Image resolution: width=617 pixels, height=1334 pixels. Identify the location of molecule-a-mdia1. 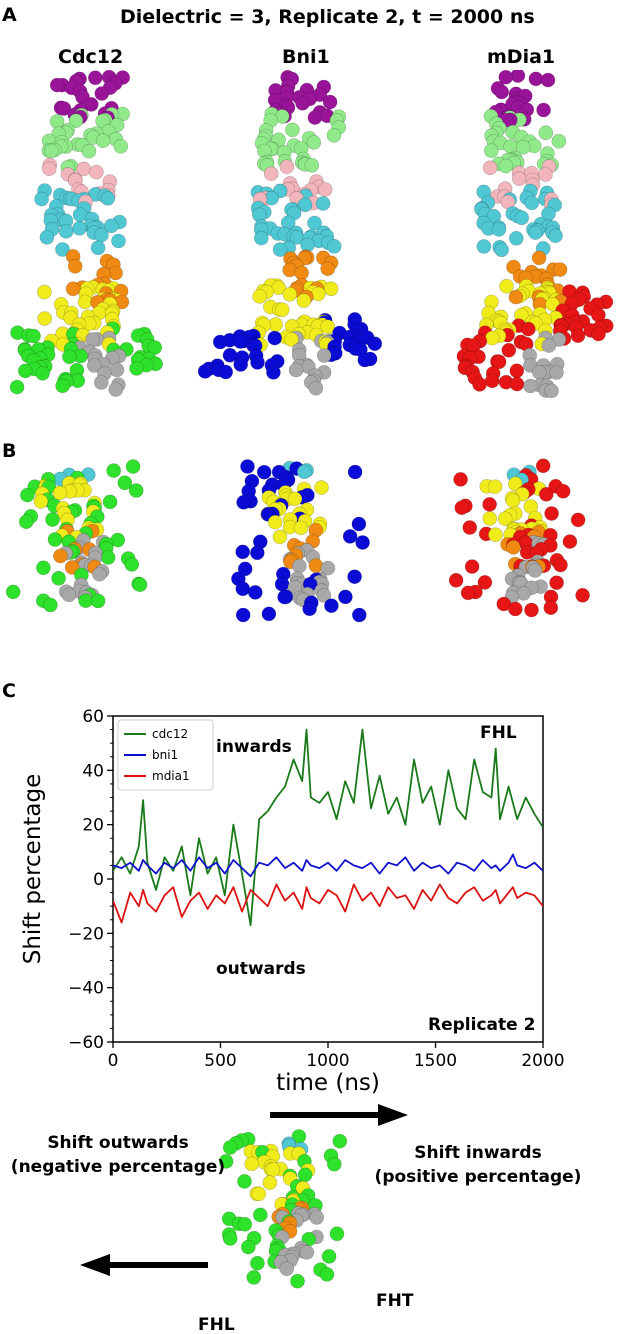
(535, 234).